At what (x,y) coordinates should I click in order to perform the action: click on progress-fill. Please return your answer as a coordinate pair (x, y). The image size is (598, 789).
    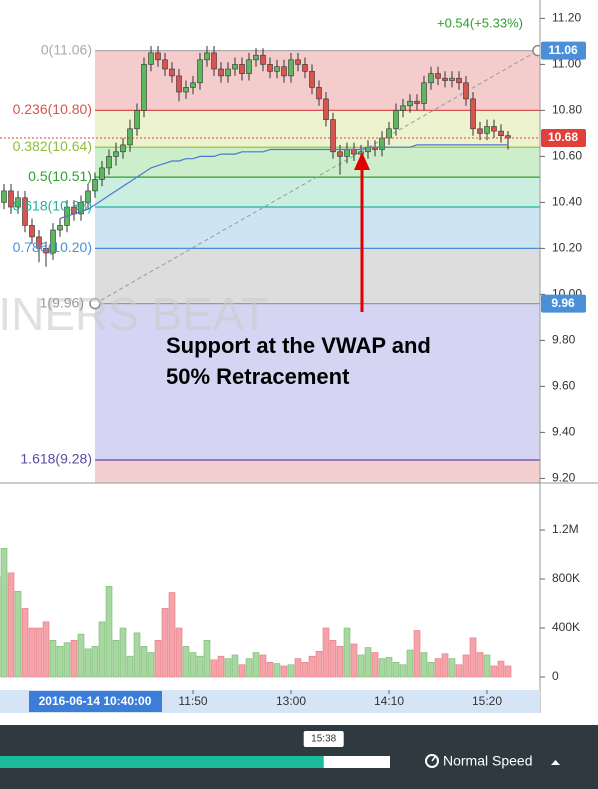
    Looking at the image, I should click on (162, 762).